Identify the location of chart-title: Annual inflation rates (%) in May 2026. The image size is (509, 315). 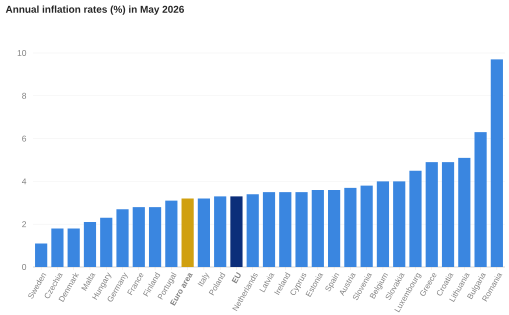
(95, 10).